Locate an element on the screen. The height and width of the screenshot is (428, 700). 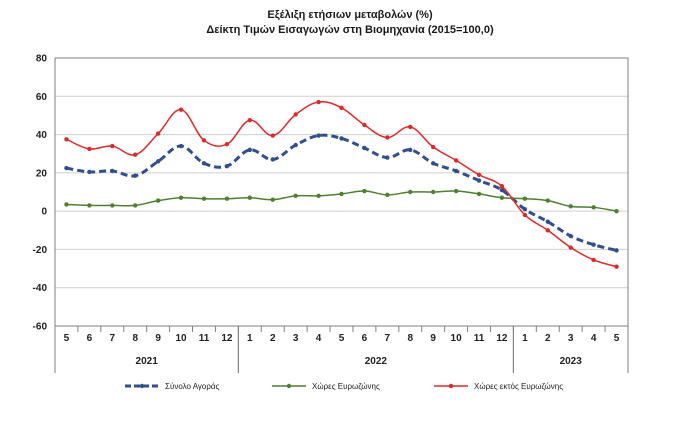
y-tick-label: 20 is located at coordinates (42, 173).